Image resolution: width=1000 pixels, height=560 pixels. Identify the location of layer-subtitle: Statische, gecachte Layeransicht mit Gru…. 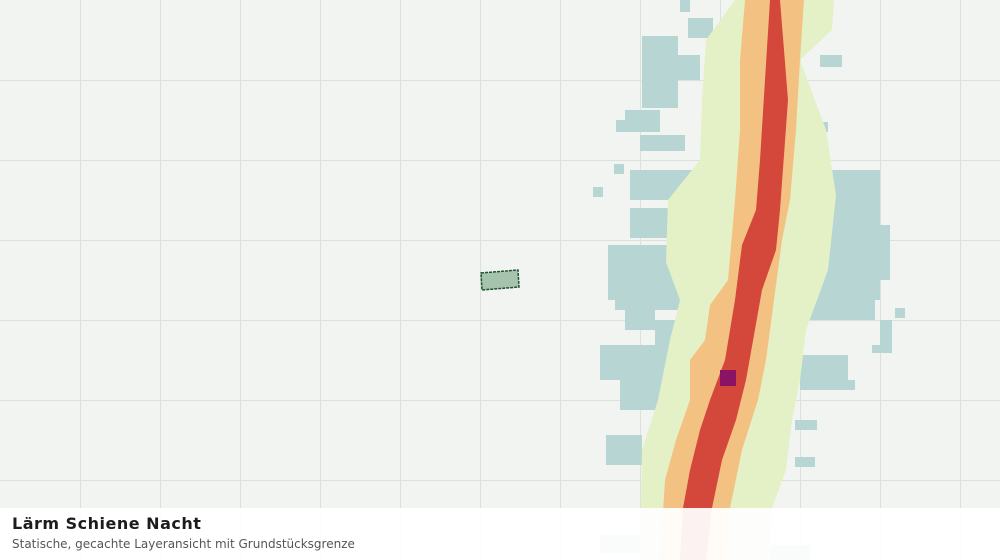
(183, 544).